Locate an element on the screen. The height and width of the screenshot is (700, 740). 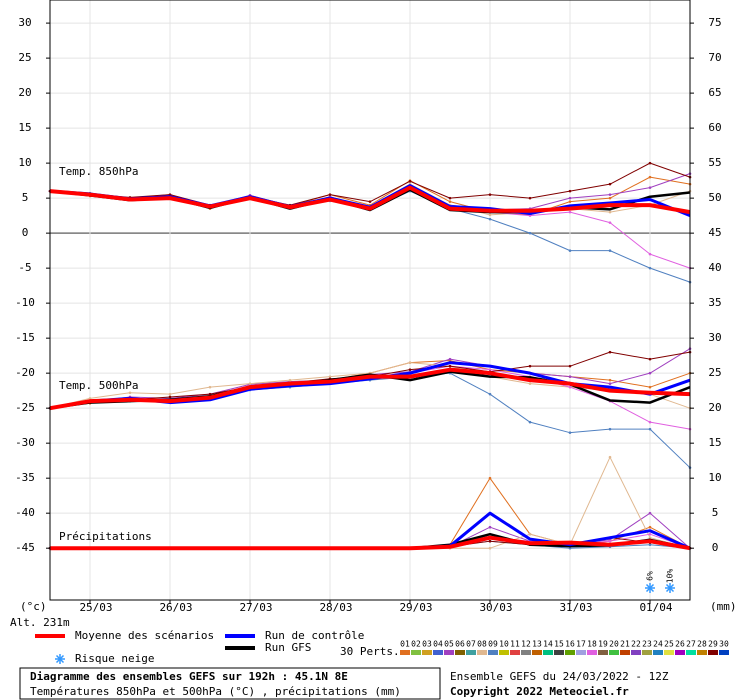
y2-tick-label: 70 is located at coordinates (714, 57).